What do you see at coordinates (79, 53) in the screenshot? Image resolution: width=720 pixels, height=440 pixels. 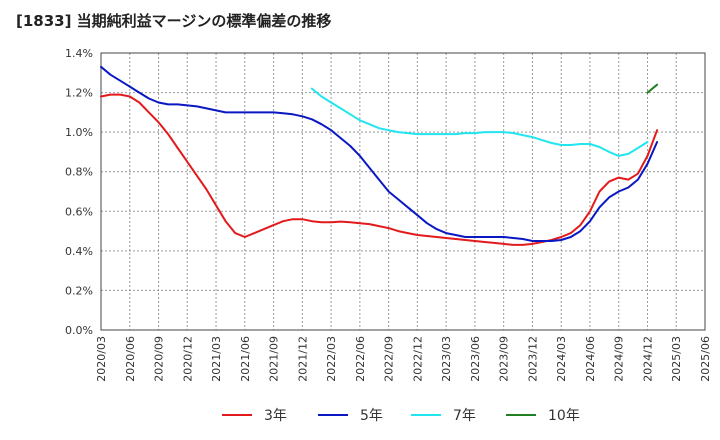 I see `y-tick-label: 1.4%` at bounding box center [79, 53].